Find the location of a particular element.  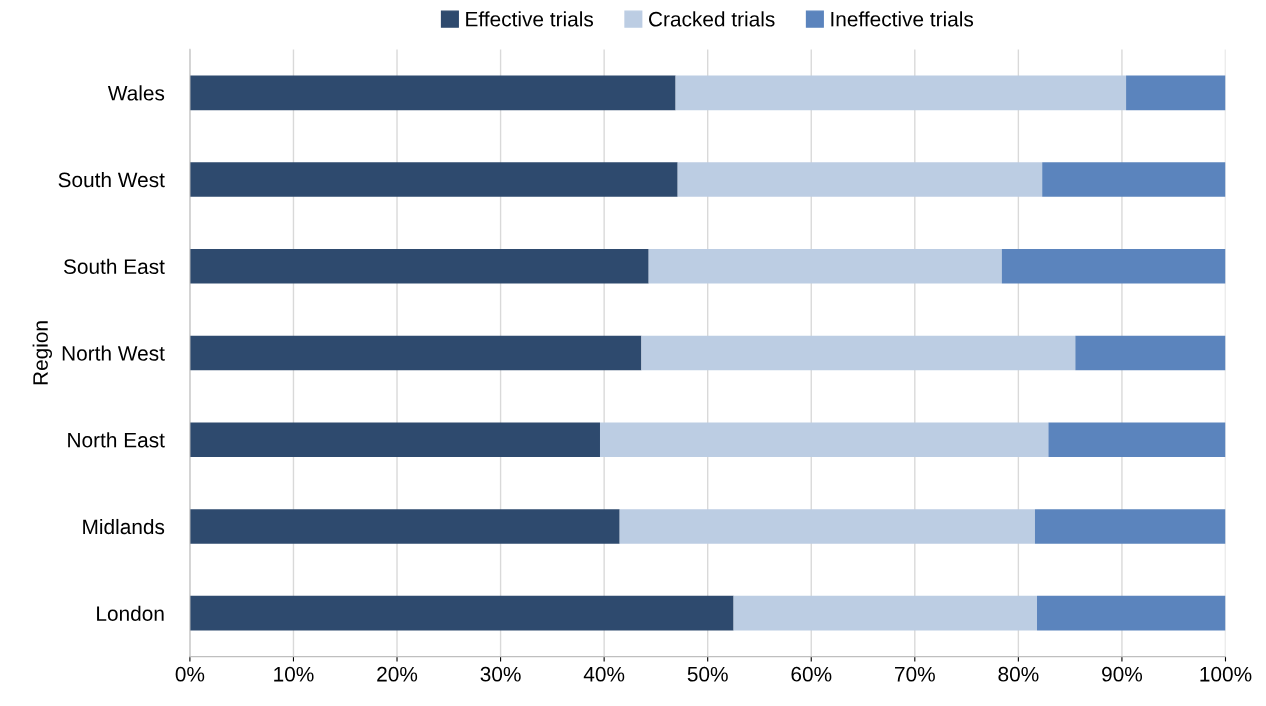

x-tick-label: 80% is located at coordinates (1018, 674).